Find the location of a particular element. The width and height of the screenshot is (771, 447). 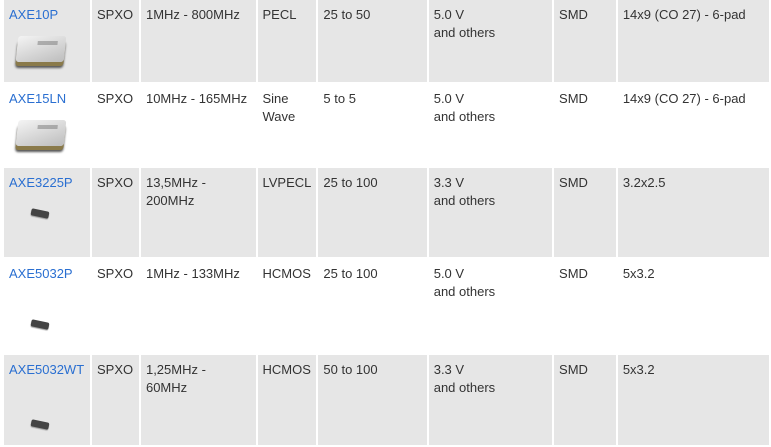

model-link: AXE5032WT is located at coordinates (47, 369).